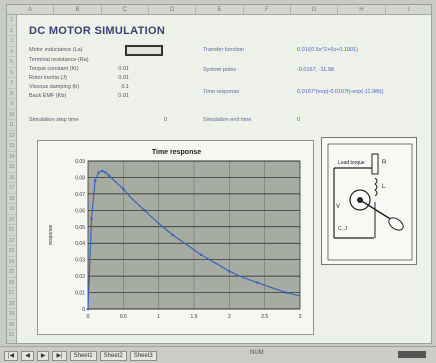  I want to click on row-header: 20, so click(11, 220).